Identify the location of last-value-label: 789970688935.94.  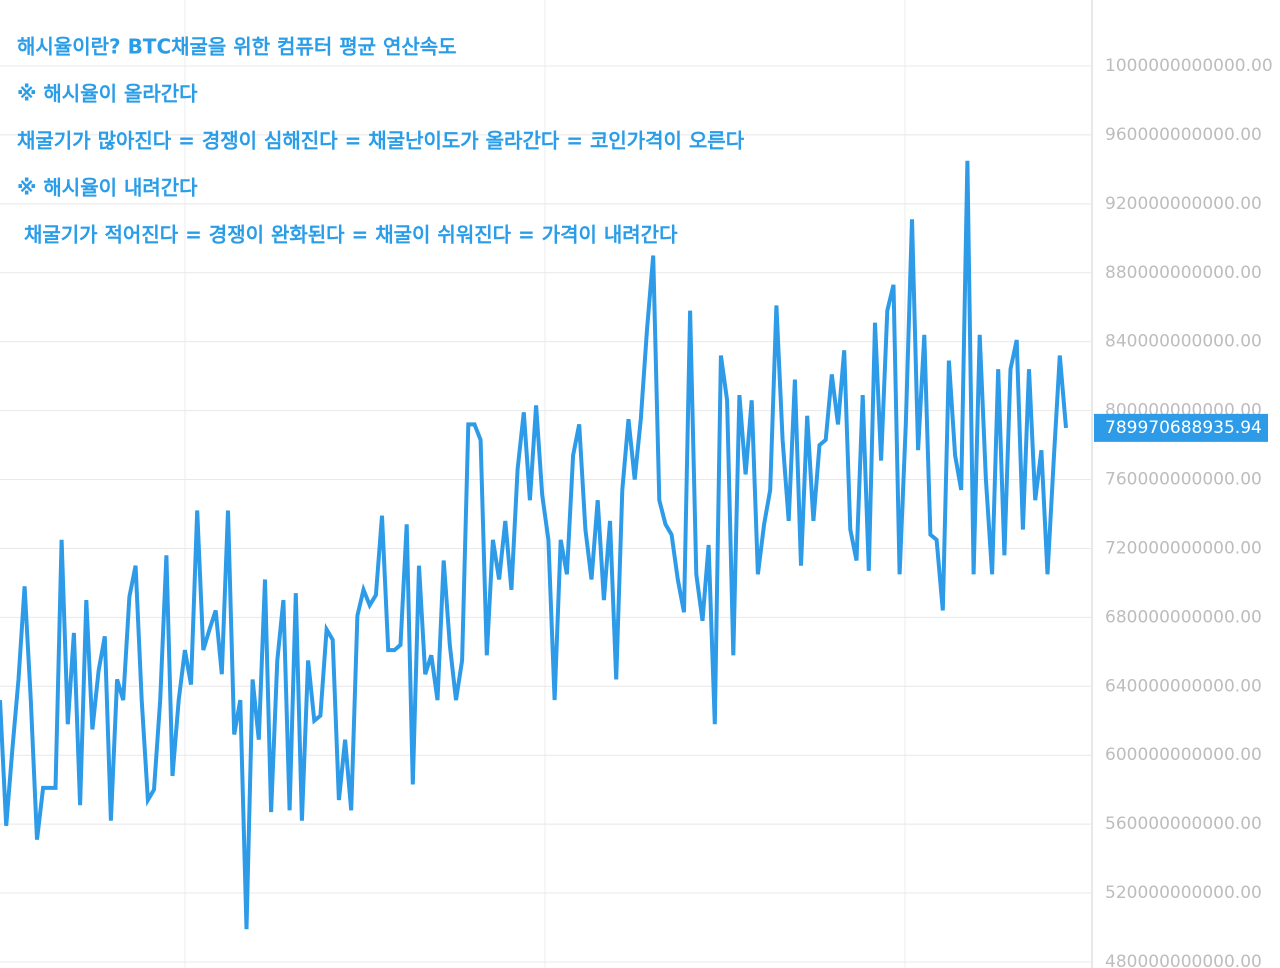
(1183, 428).